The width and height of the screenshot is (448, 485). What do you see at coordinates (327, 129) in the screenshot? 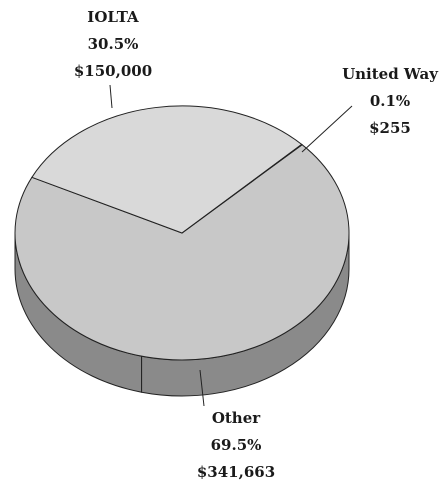
I see `leader-line-united-way` at bounding box center [327, 129].